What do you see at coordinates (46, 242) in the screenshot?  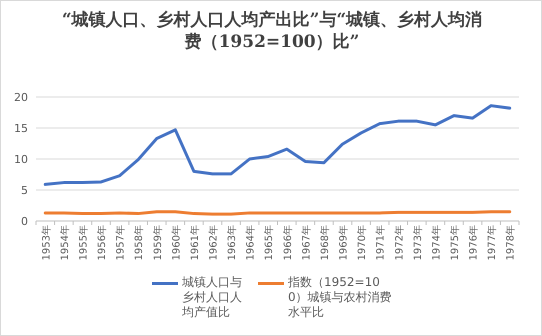 I see `x-tick-label: 1953年` at bounding box center [46, 242].